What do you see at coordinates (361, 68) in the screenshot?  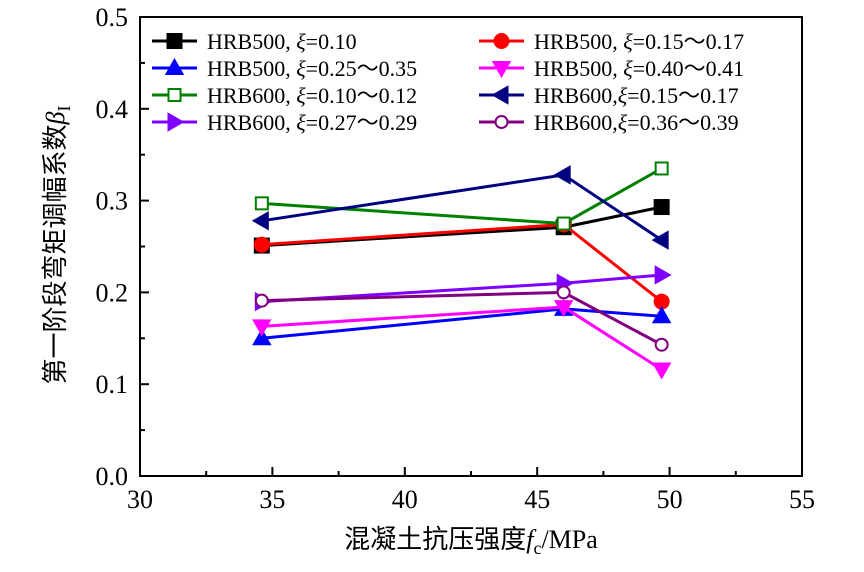 I see `legend-label-range: =0.25～0.35` at bounding box center [361, 68].